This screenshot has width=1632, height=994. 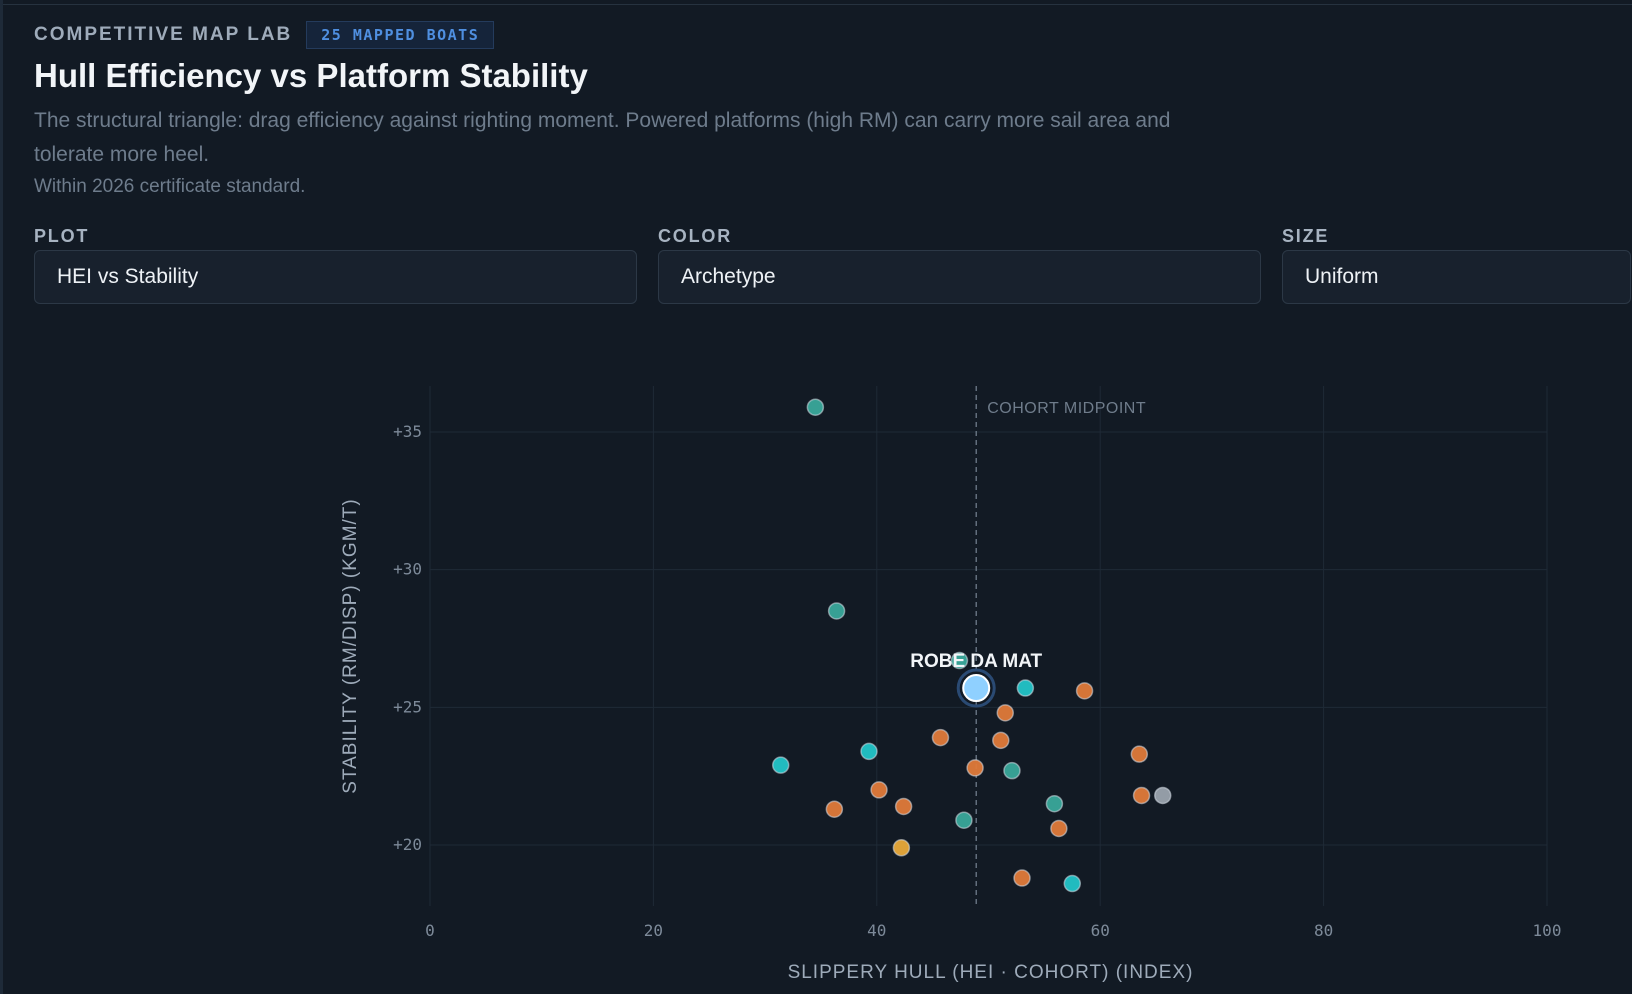 I want to click on x-tick-label: 0, so click(x=430, y=930).